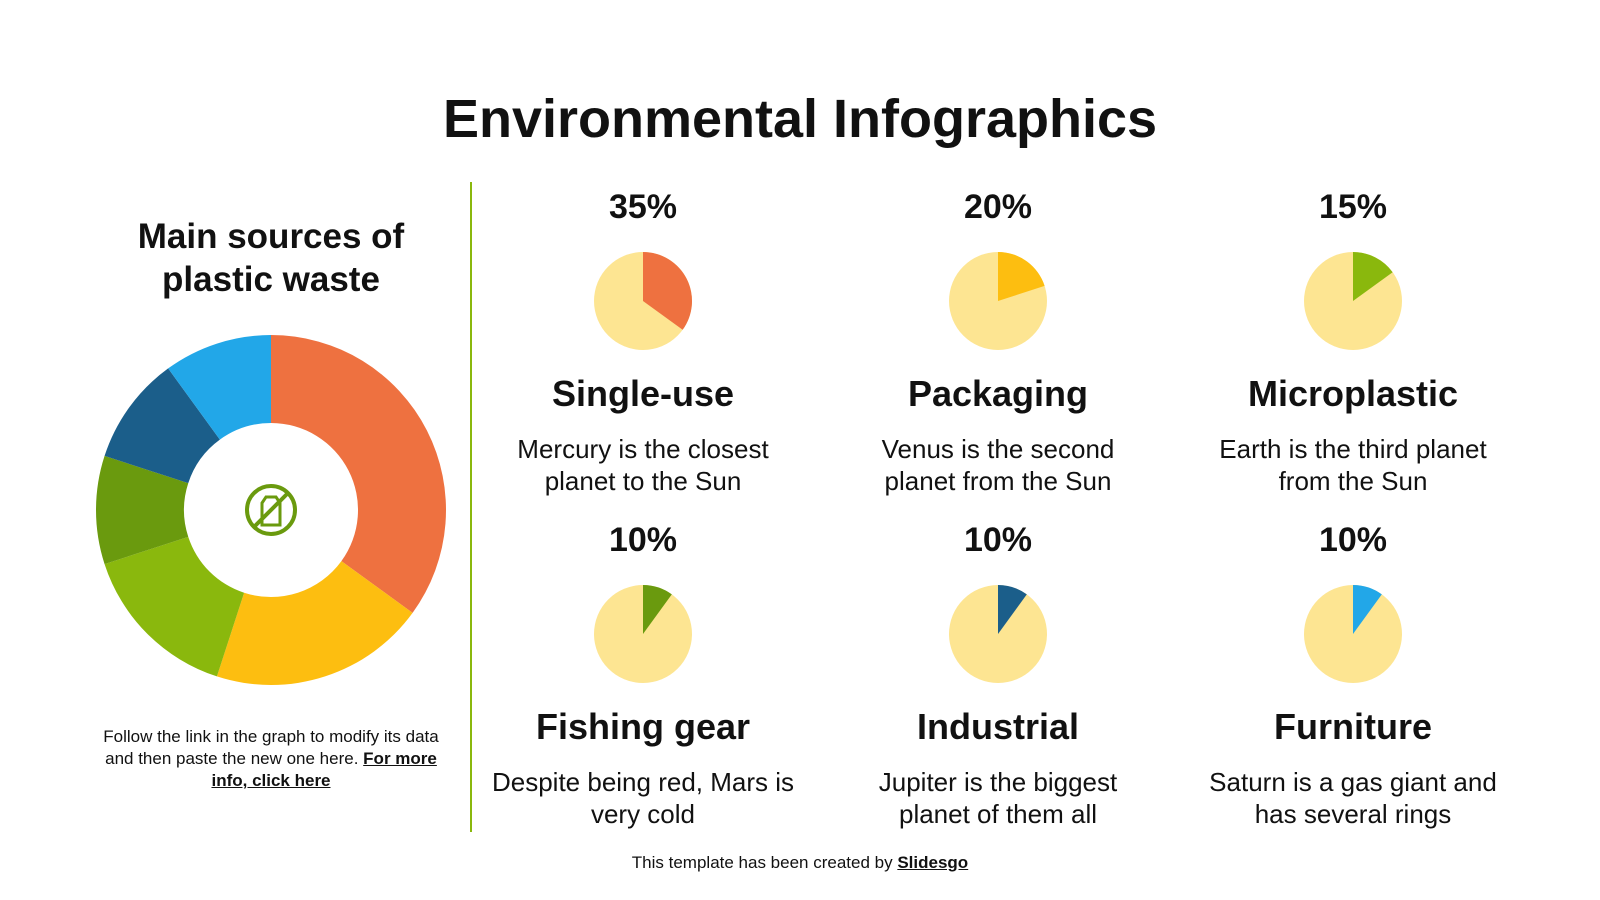 The width and height of the screenshot is (1600, 900). Describe the element at coordinates (800, 119) in the screenshot. I see `page-title: Environmental Infographics` at that location.